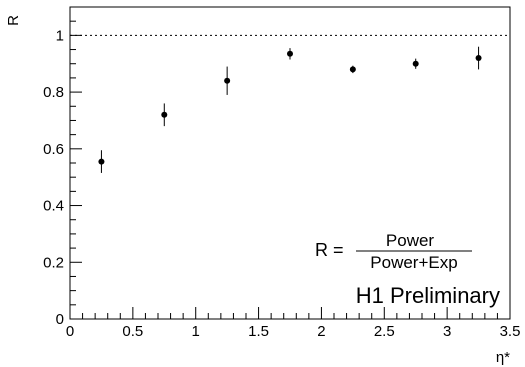 The image size is (525, 367). Describe the element at coordinates (60, 319) in the screenshot. I see `y-tick-label: 0` at that location.